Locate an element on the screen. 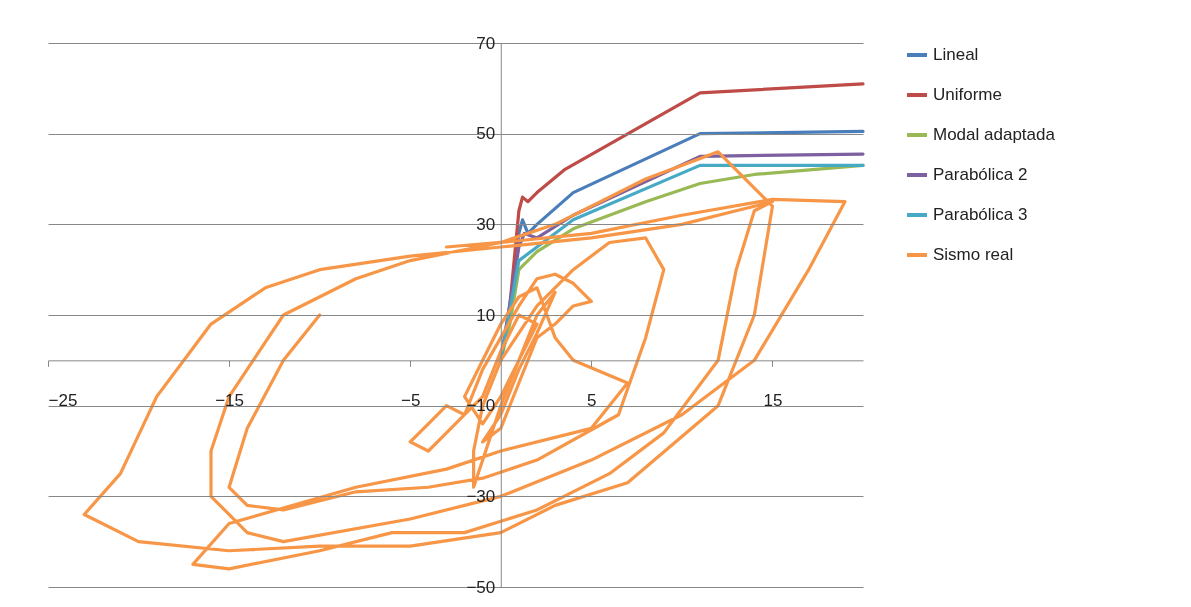 Image resolution: width=1191 pixels, height=607 pixels. y-tick-label: −50 is located at coordinates (481, 587).